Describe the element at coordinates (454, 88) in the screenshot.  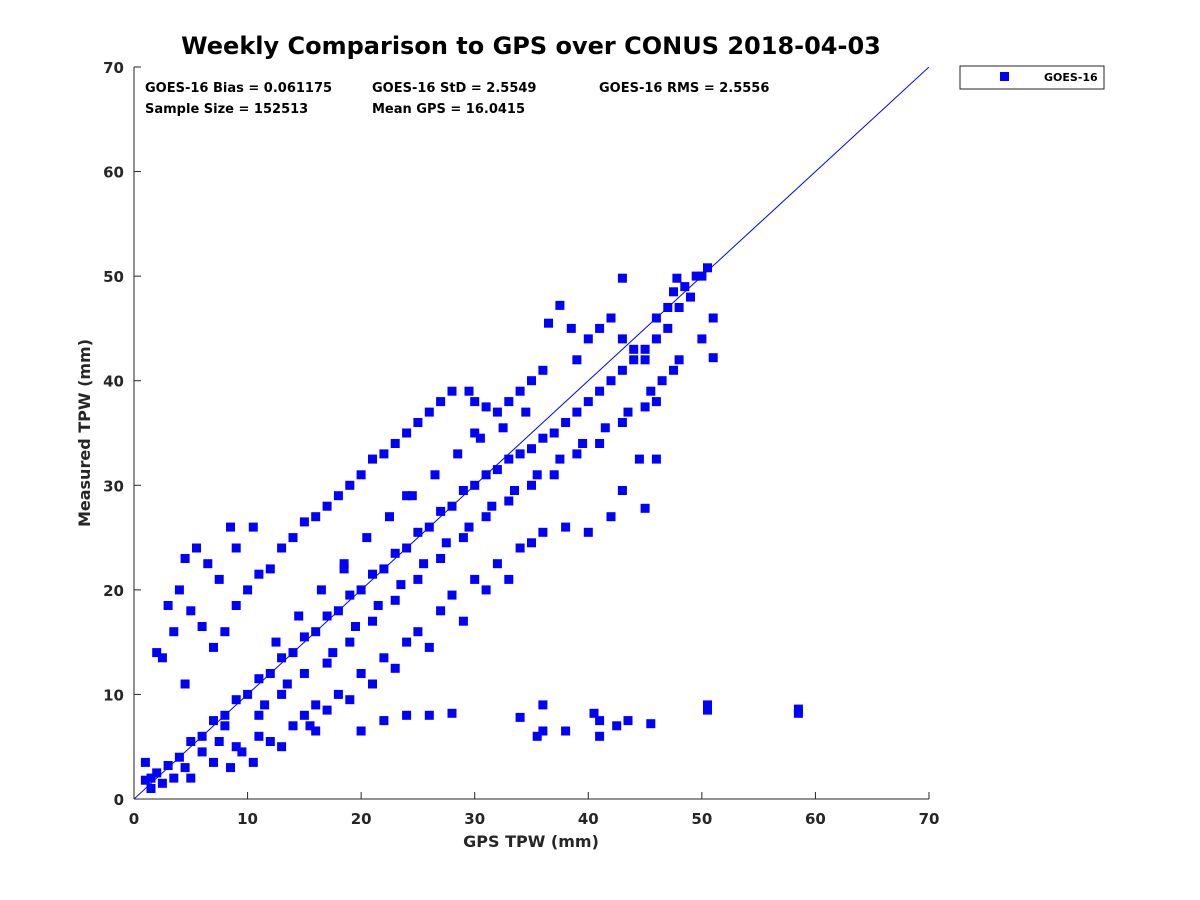
I see `stat-std: GOES-16 StD = 2.5549` at that location.